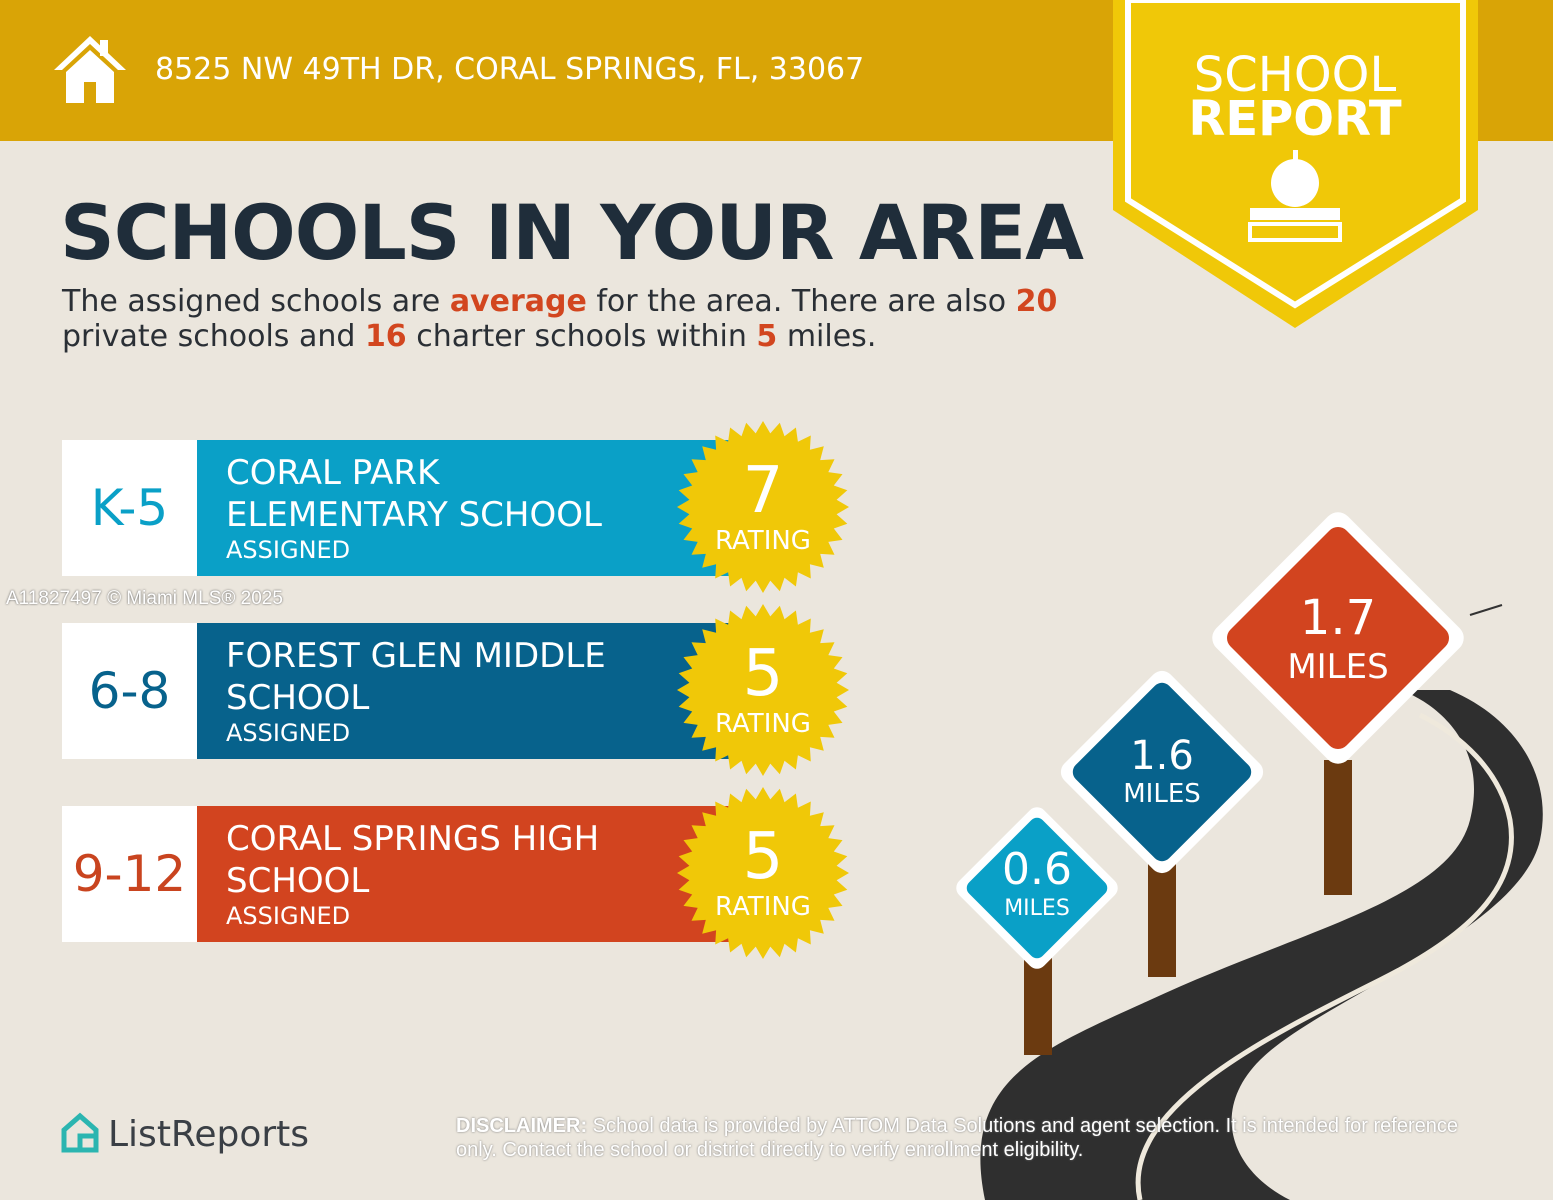 The height and width of the screenshot is (1200, 1553). I want to click on summary-text: charter schools within, so click(581, 336).